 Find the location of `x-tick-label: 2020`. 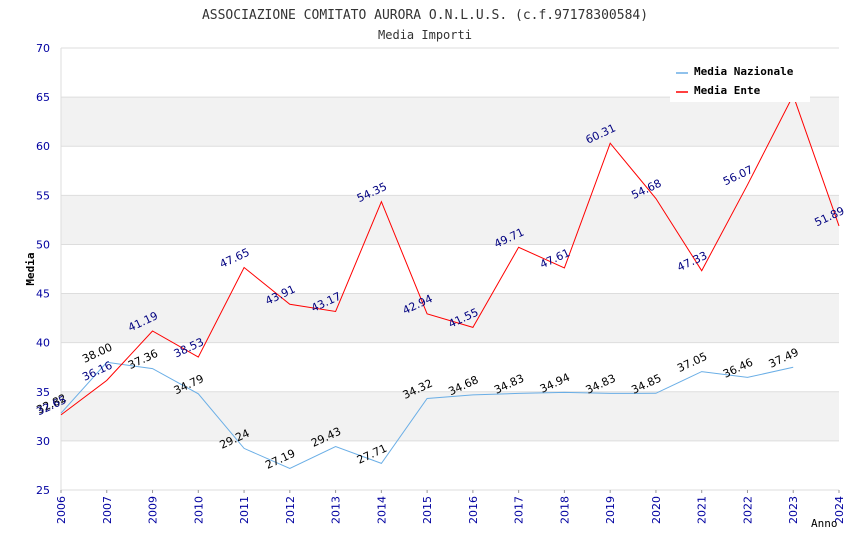

x-tick-label: 2020 is located at coordinates (656, 510).